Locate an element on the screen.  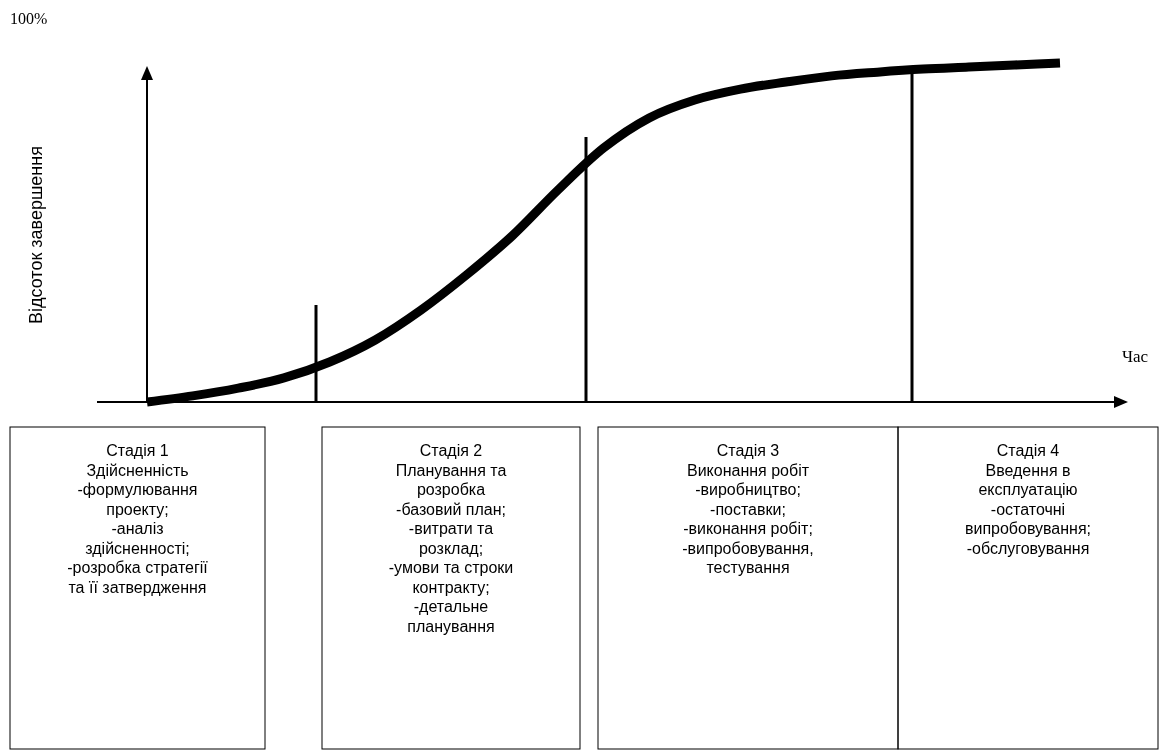
text: Стадія 3 Виконання робіт -виробництво; -поставки; -виконання робіт; -випробовування, тестування is located at coordinates (748, 509).